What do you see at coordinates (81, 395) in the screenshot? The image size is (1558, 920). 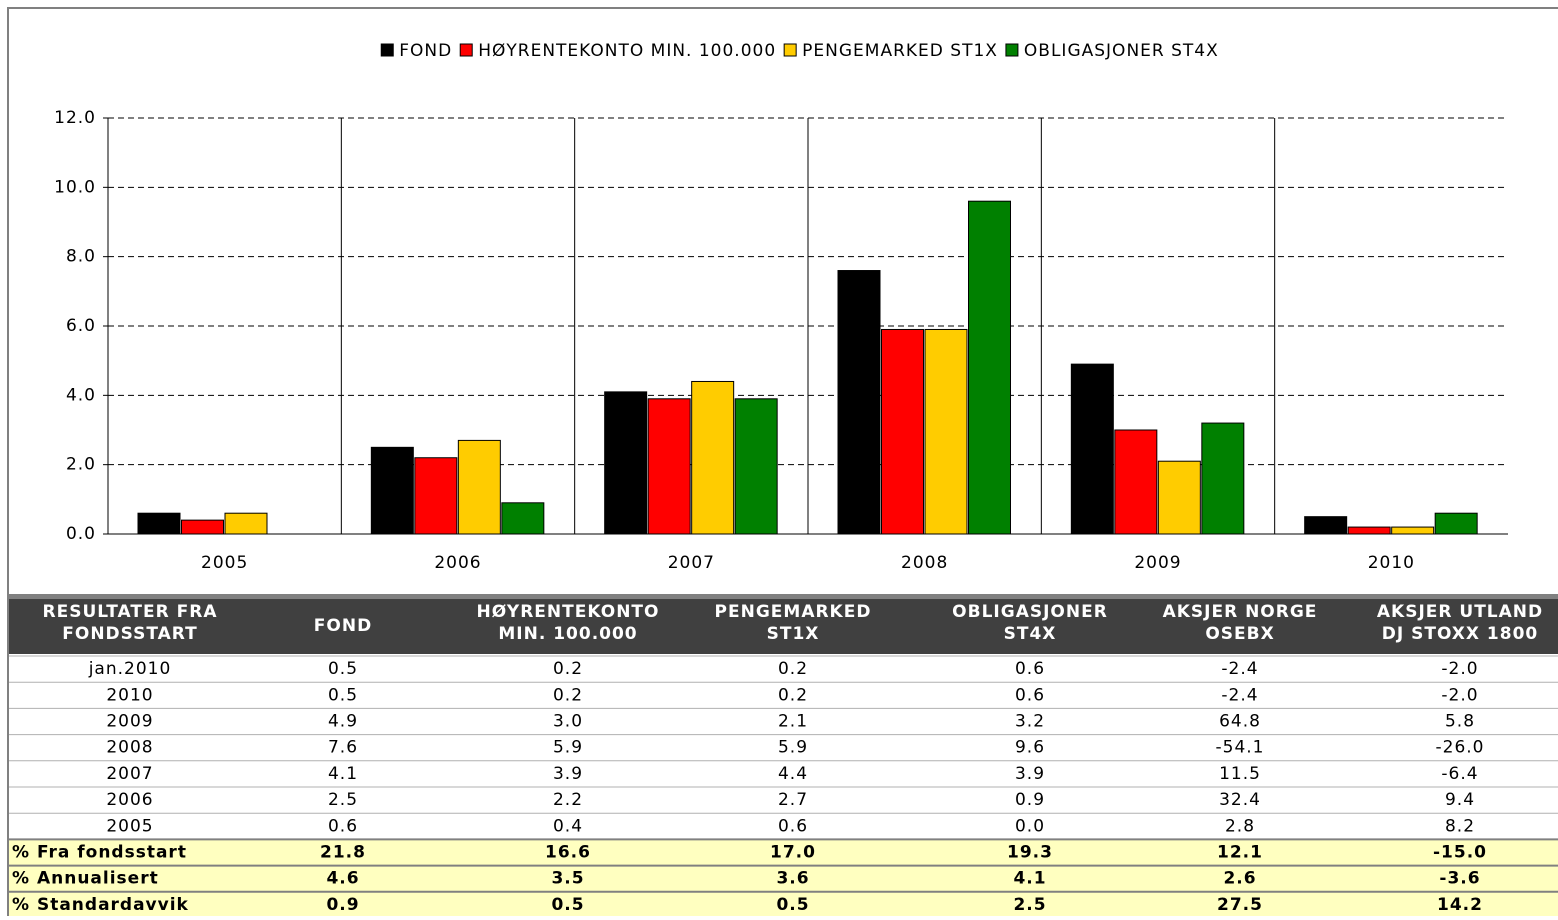 I see `y-tick-label: 4.0` at bounding box center [81, 395].